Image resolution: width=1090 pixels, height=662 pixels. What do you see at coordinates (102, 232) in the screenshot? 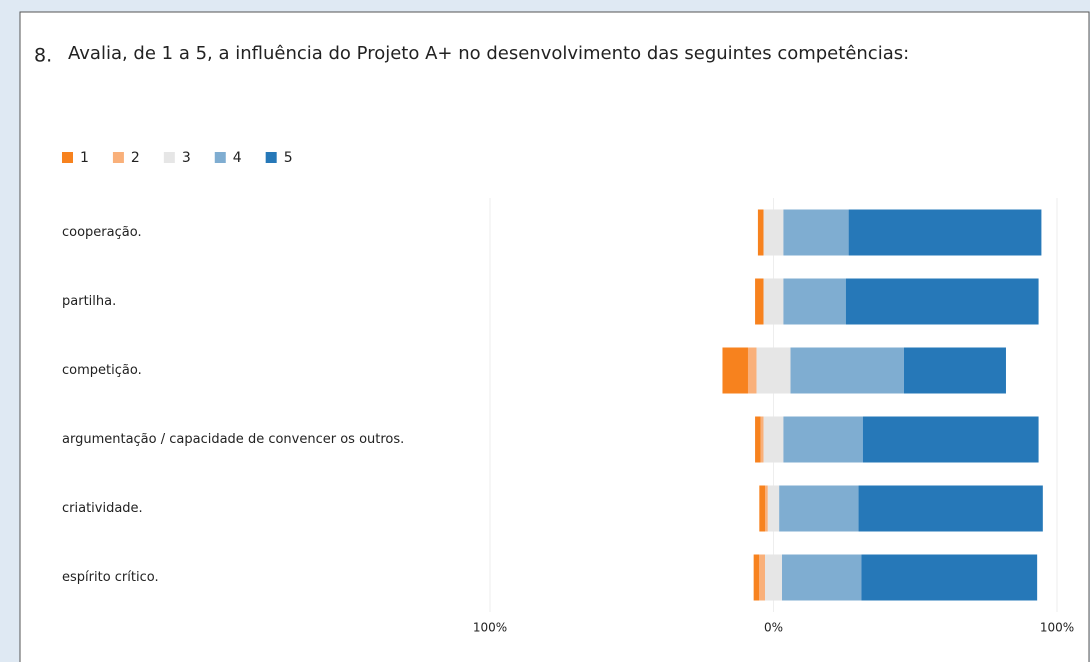
I see `category-label: cooperação.` at bounding box center [102, 232].